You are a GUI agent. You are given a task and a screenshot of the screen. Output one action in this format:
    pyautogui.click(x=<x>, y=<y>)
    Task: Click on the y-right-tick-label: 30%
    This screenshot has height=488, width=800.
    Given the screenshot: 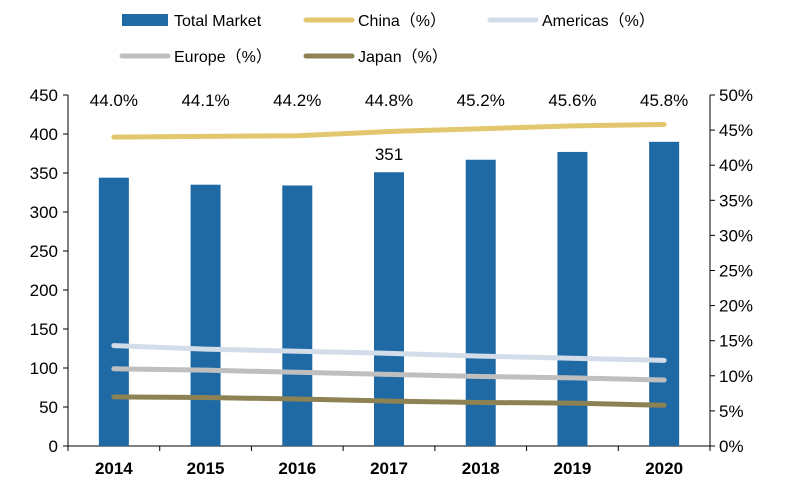 What is the action you would take?
    pyautogui.click(x=736, y=235)
    